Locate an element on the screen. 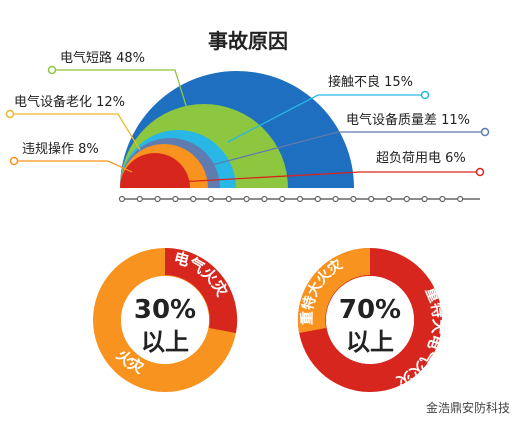 This screenshot has width=515, height=429. cause-label: 电气短路 48% is located at coordinates (102, 58).